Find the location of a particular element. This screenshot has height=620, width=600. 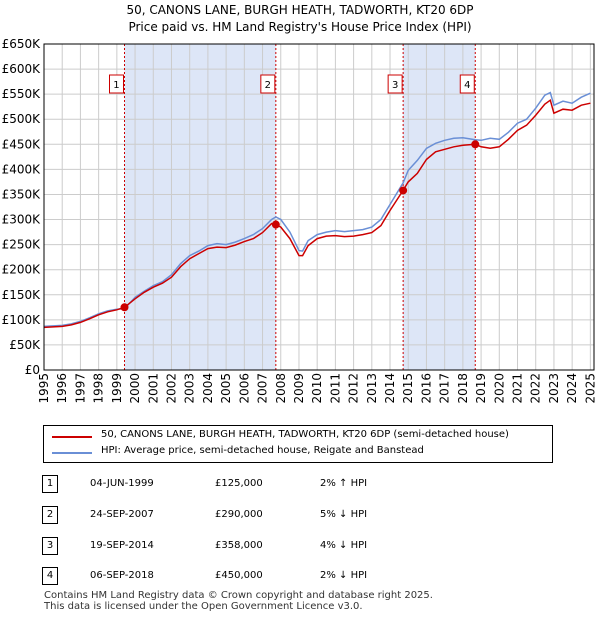

x-tick-label: 2005 is located at coordinates (226, 388).